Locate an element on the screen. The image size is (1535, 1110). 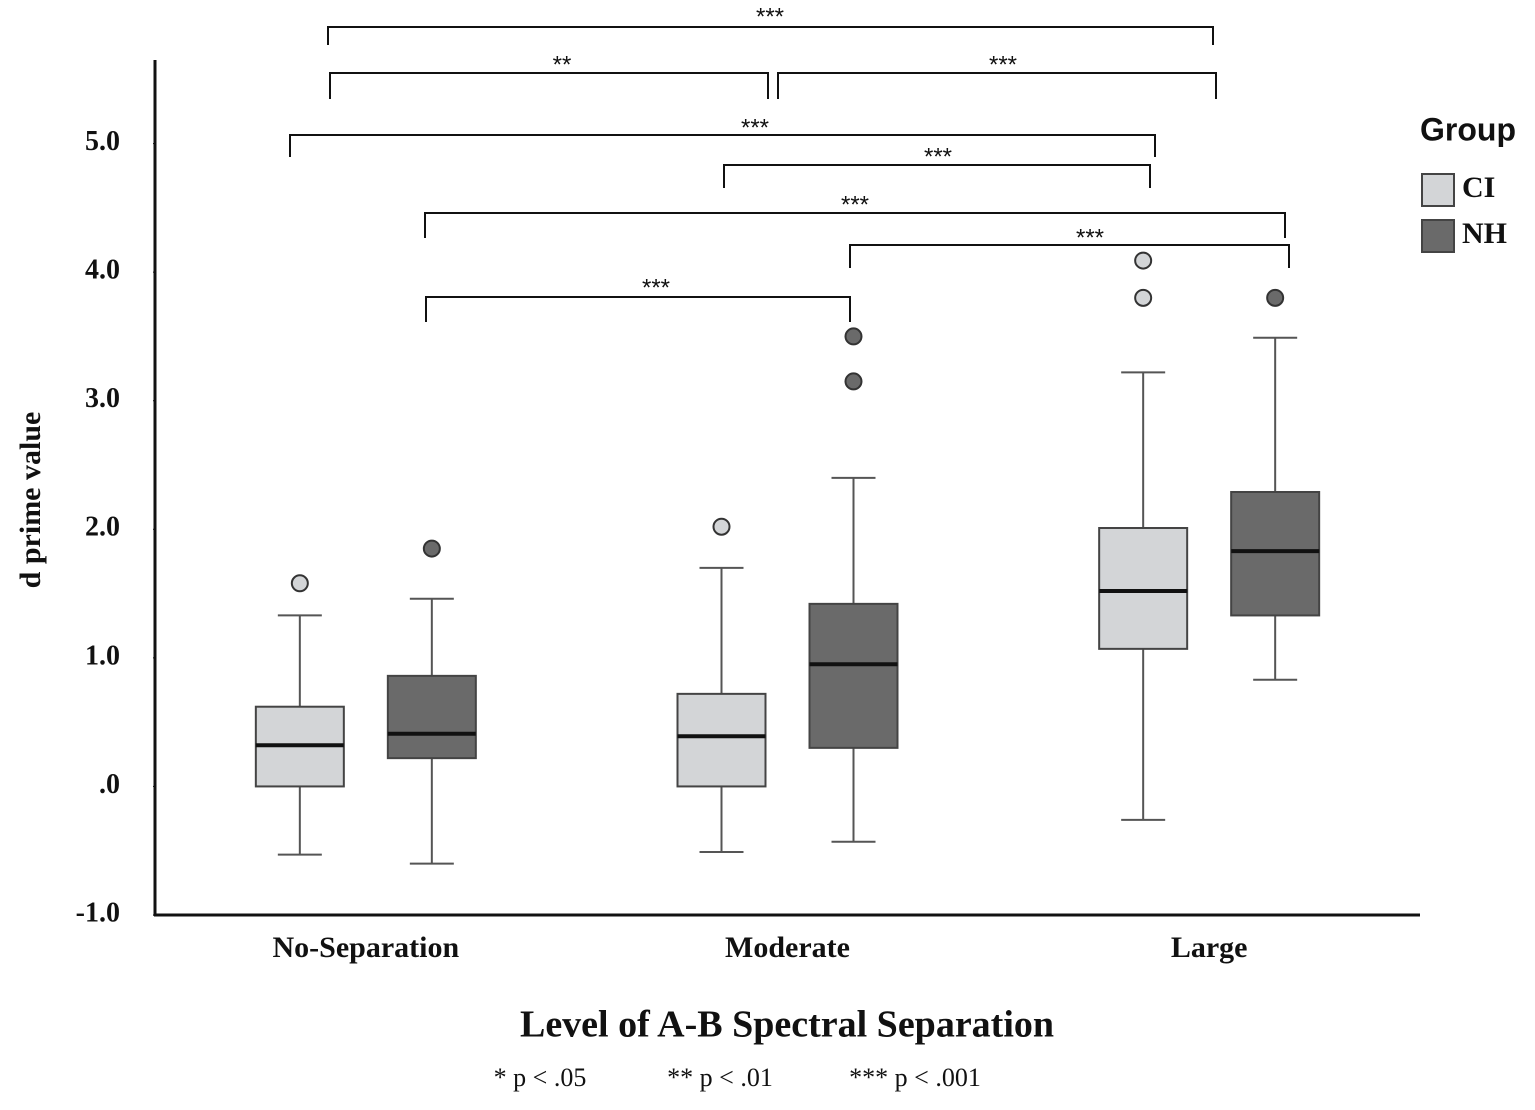
y-tick-label: 5.0 is located at coordinates (102, 141).